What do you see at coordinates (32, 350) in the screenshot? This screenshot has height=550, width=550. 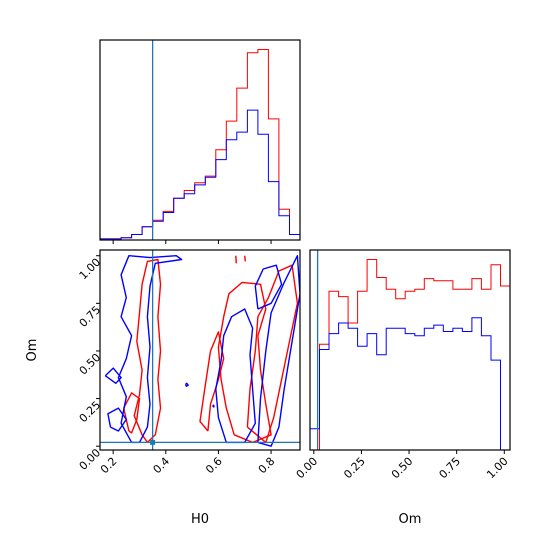 I see `y-axis-label-om: Om` at bounding box center [32, 350].